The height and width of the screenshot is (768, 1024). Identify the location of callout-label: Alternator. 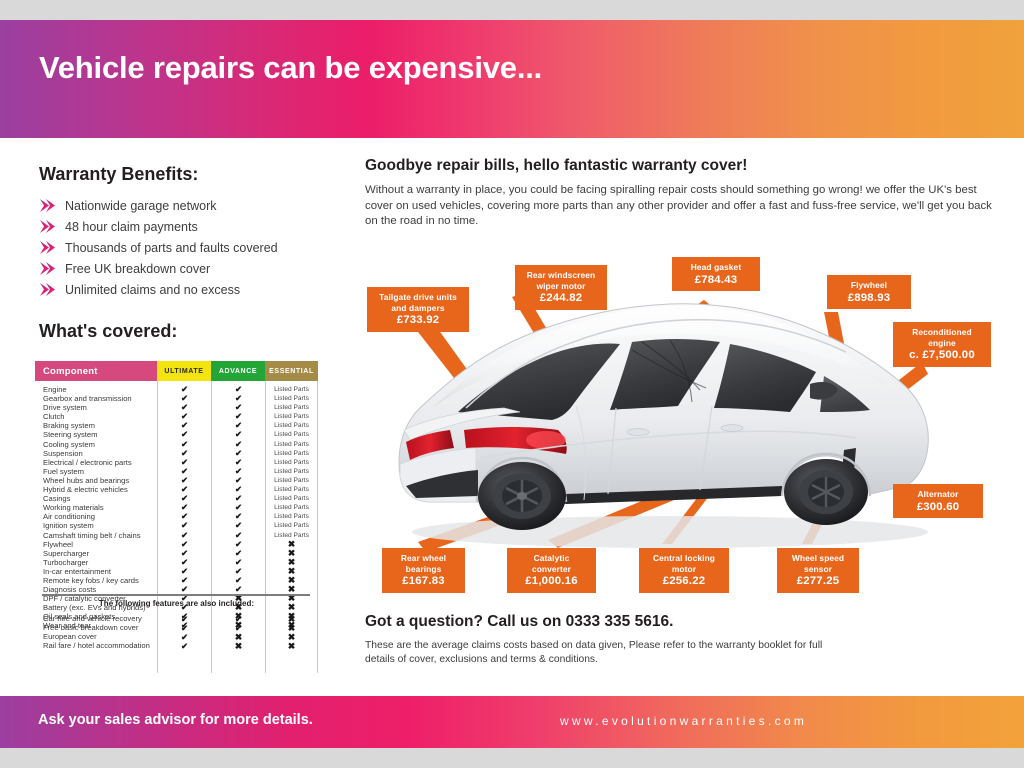
(938, 494).